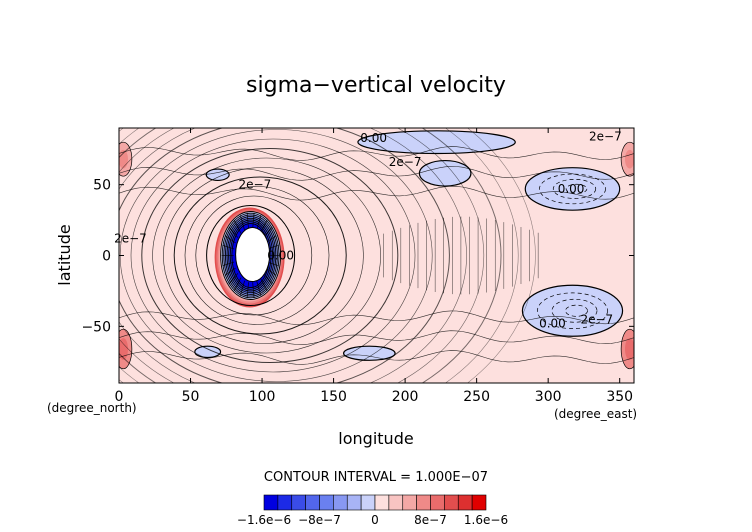 The image size is (752, 532). What do you see at coordinates (405, 397) in the screenshot?
I see `x-tick-label: 200` at bounding box center [405, 397].